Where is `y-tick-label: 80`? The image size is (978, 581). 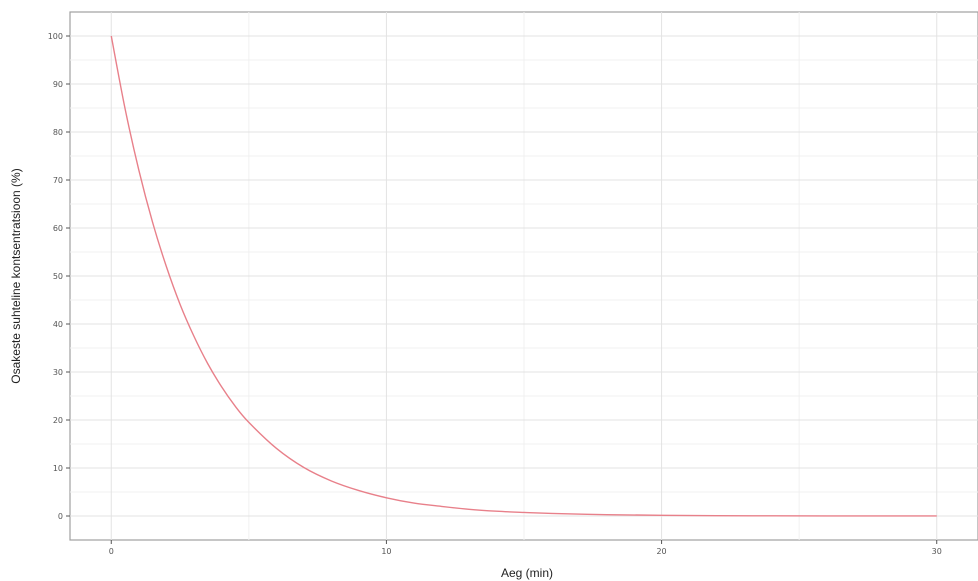 y-tick-label: 80 is located at coordinates (58, 132).